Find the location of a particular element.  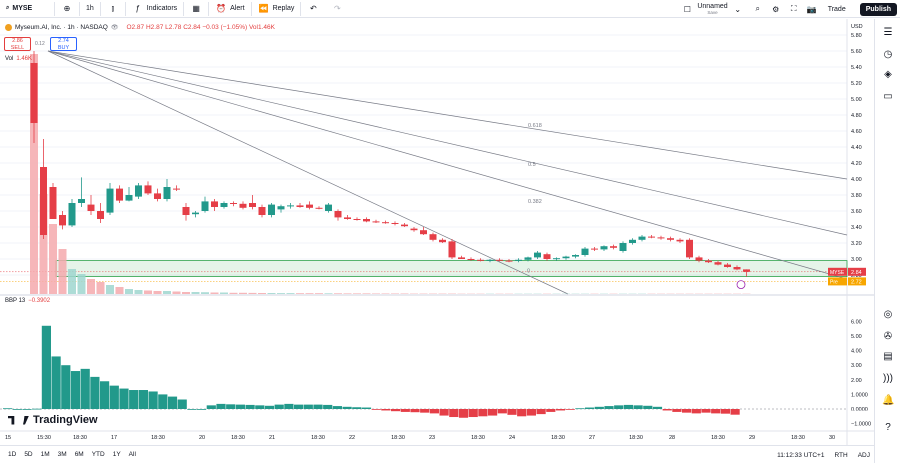

price-label-value: 2.72 is located at coordinates (856, 282).